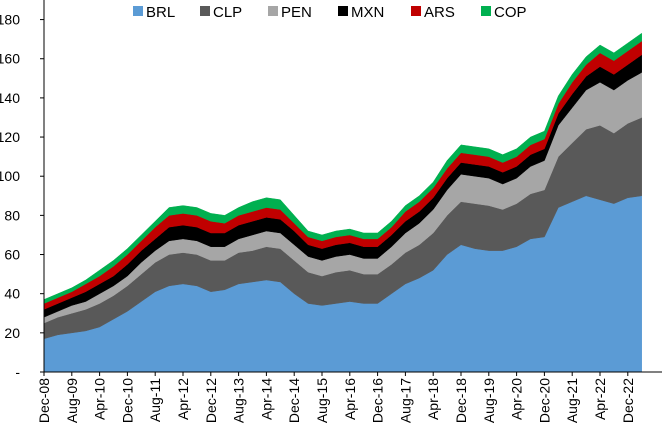 This screenshot has width=665, height=440. What do you see at coordinates (211, 400) in the screenshot?
I see `x-tick-label: Dec-12` at bounding box center [211, 400].